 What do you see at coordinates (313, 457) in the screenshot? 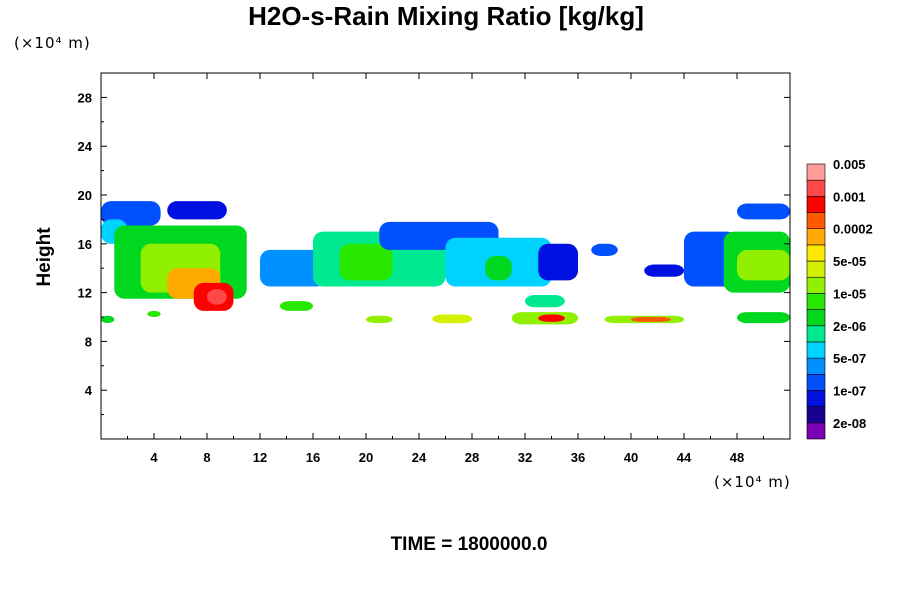
I see `x-tick-label-3: 16` at bounding box center [313, 457].